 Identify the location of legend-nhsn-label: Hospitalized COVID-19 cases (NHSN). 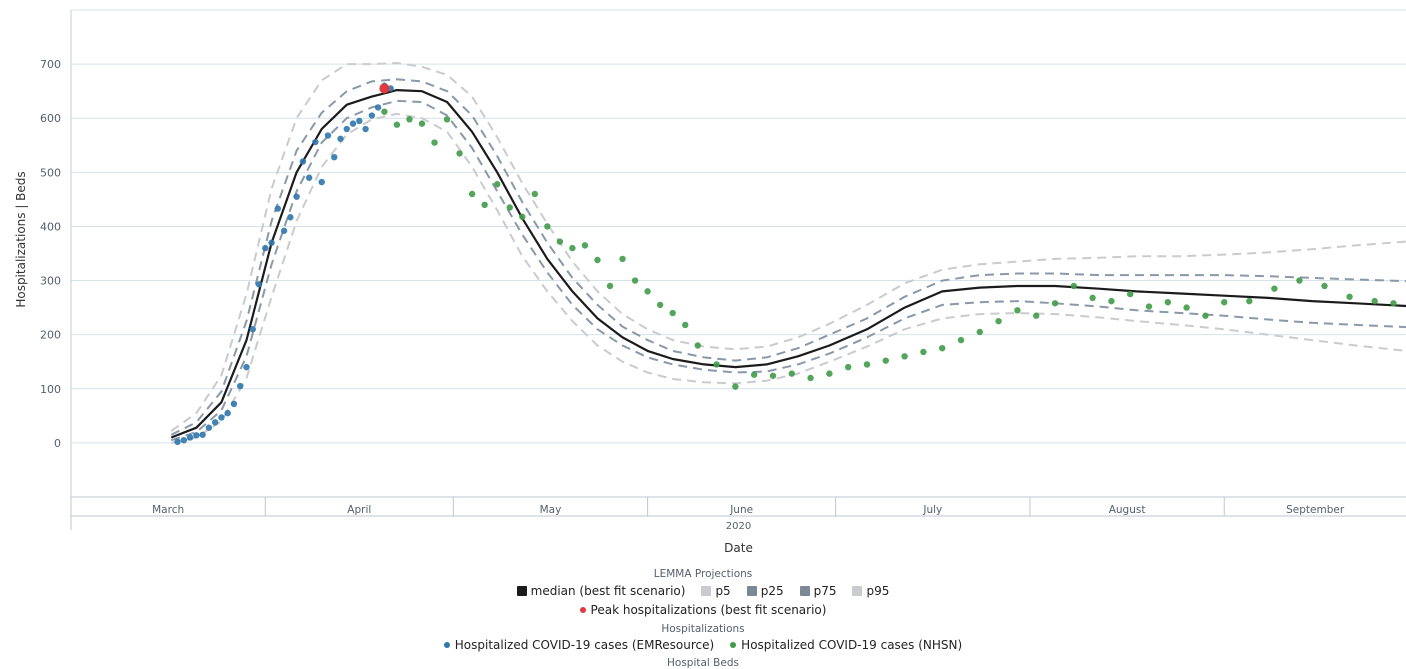
(852, 645).